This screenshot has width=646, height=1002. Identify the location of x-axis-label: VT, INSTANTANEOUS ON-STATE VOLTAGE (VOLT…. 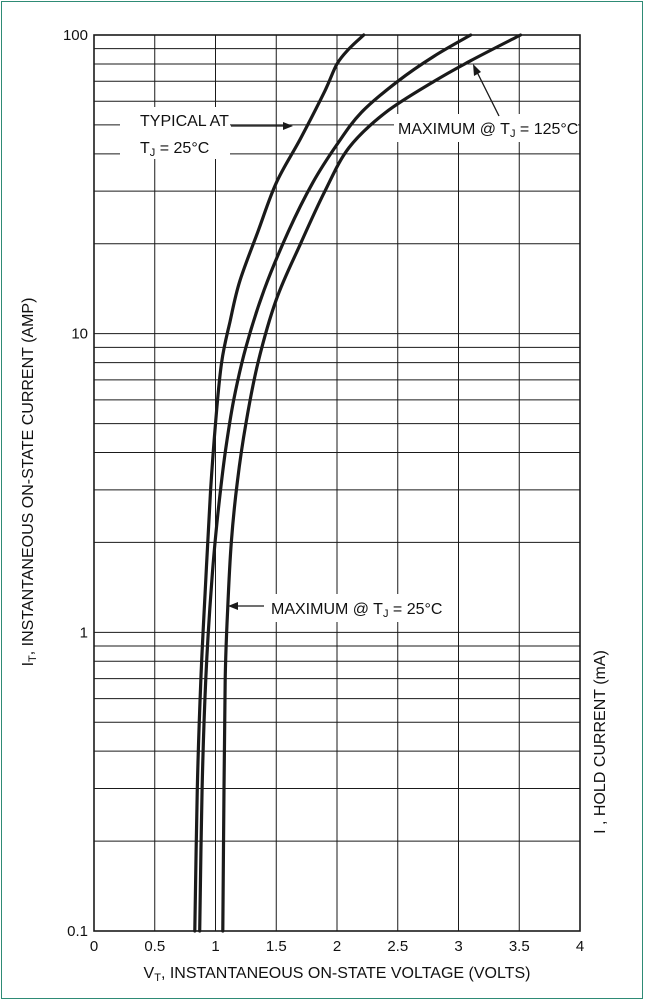
(337, 974).